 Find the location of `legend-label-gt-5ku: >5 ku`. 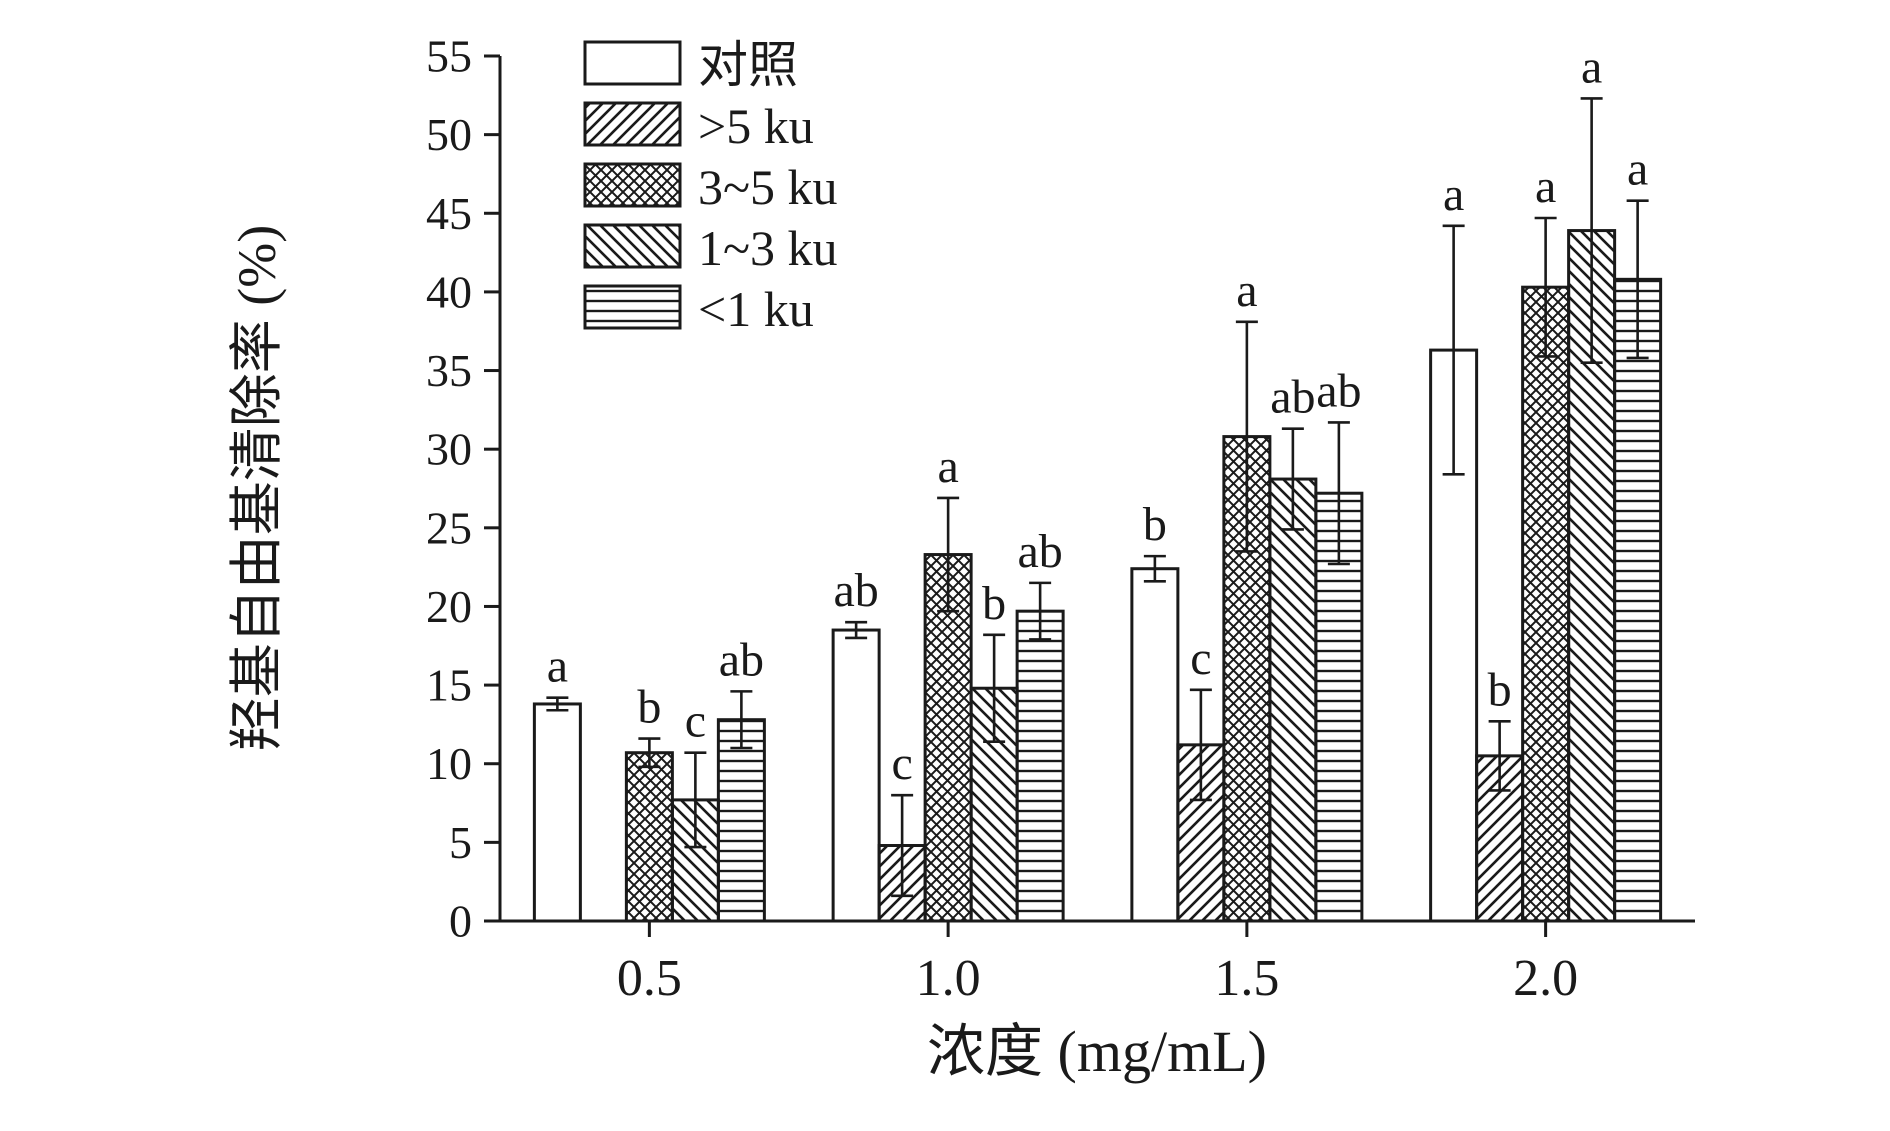

legend-label-gt-5ku: >5 ku is located at coordinates (756, 126).